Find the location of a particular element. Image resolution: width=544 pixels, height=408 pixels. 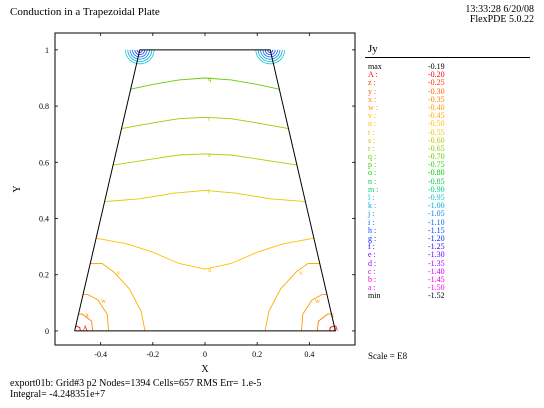

legend-key: y : is located at coordinates (372, 91).